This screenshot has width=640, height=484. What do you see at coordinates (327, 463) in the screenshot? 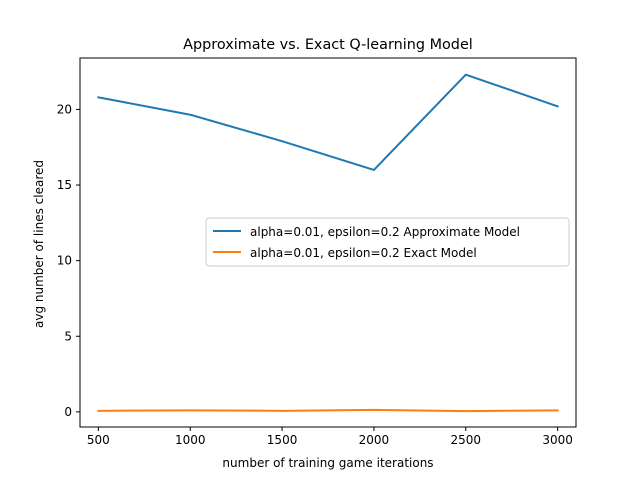
I see `x-axis-label: number of training game iterations` at bounding box center [327, 463].